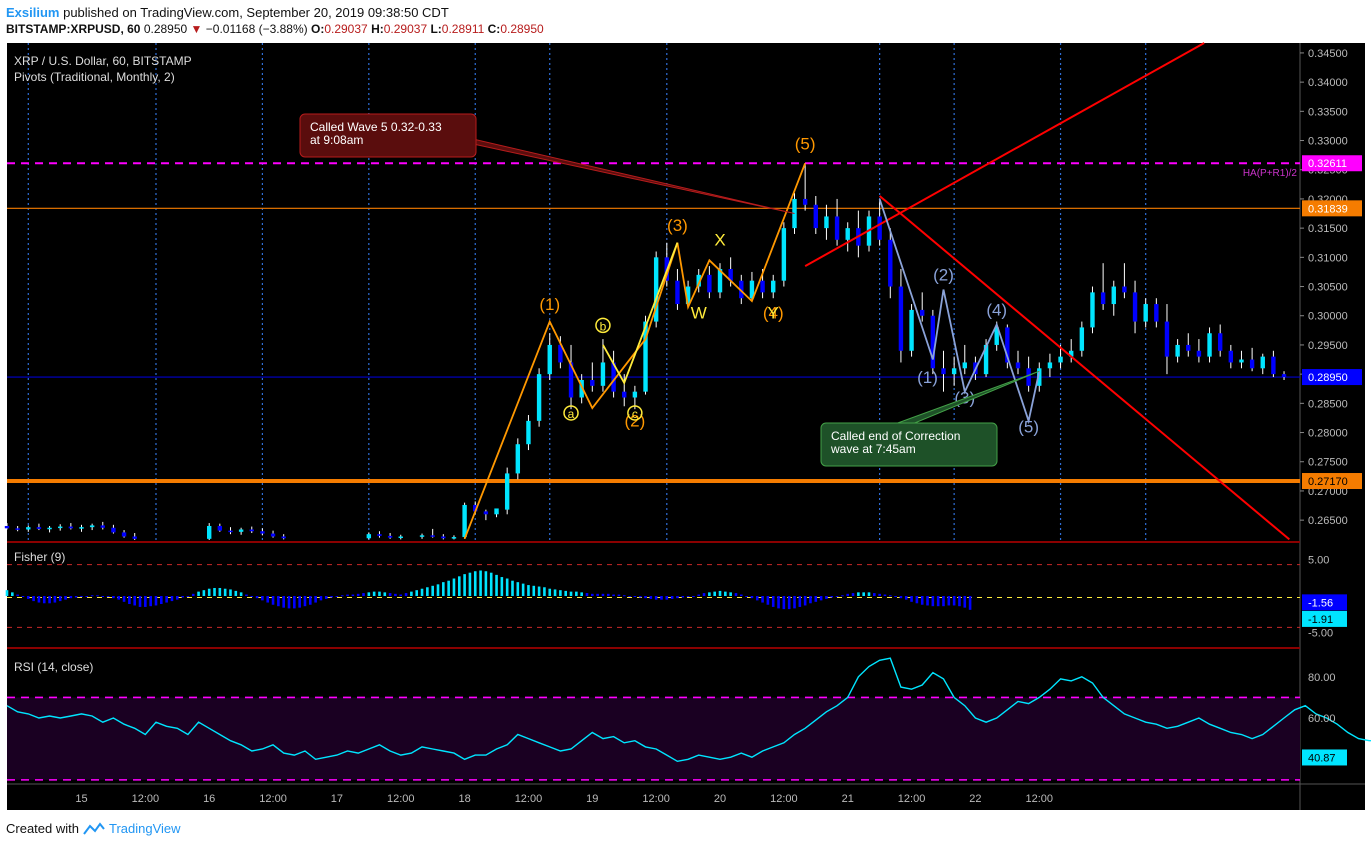  I want to click on tradingview-logo-icon, so click(94, 828).